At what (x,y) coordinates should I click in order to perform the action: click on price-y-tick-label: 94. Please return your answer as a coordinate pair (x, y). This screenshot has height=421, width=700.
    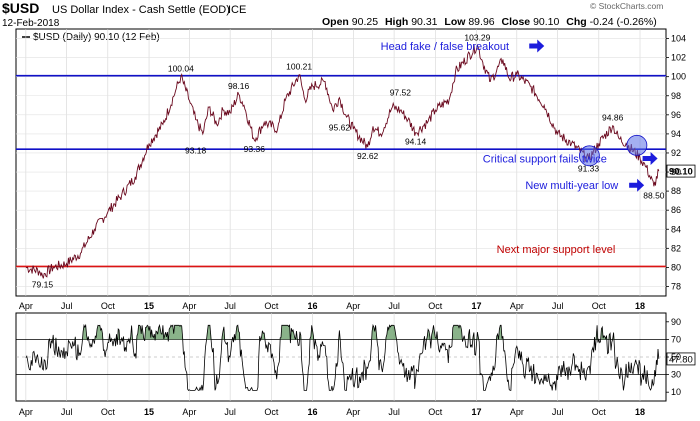
    Looking at the image, I should click on (676, 134).